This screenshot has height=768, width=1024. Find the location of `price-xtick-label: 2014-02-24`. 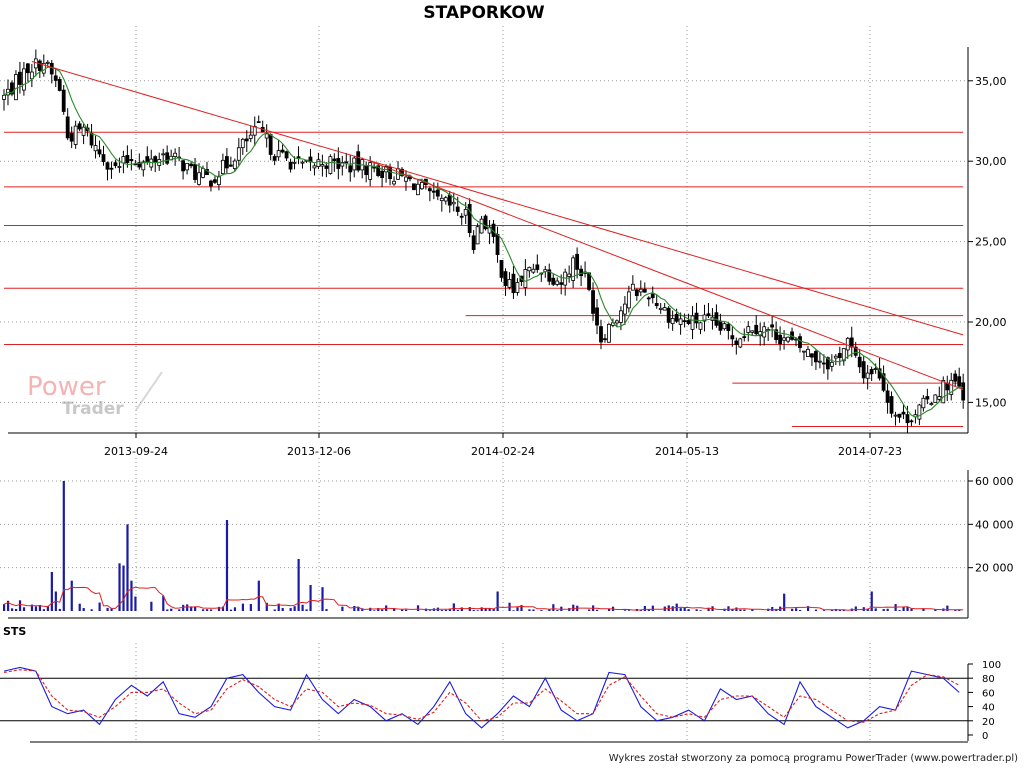

price-xtick-label: 2014-02-24 is located at coordinates (503, 451).